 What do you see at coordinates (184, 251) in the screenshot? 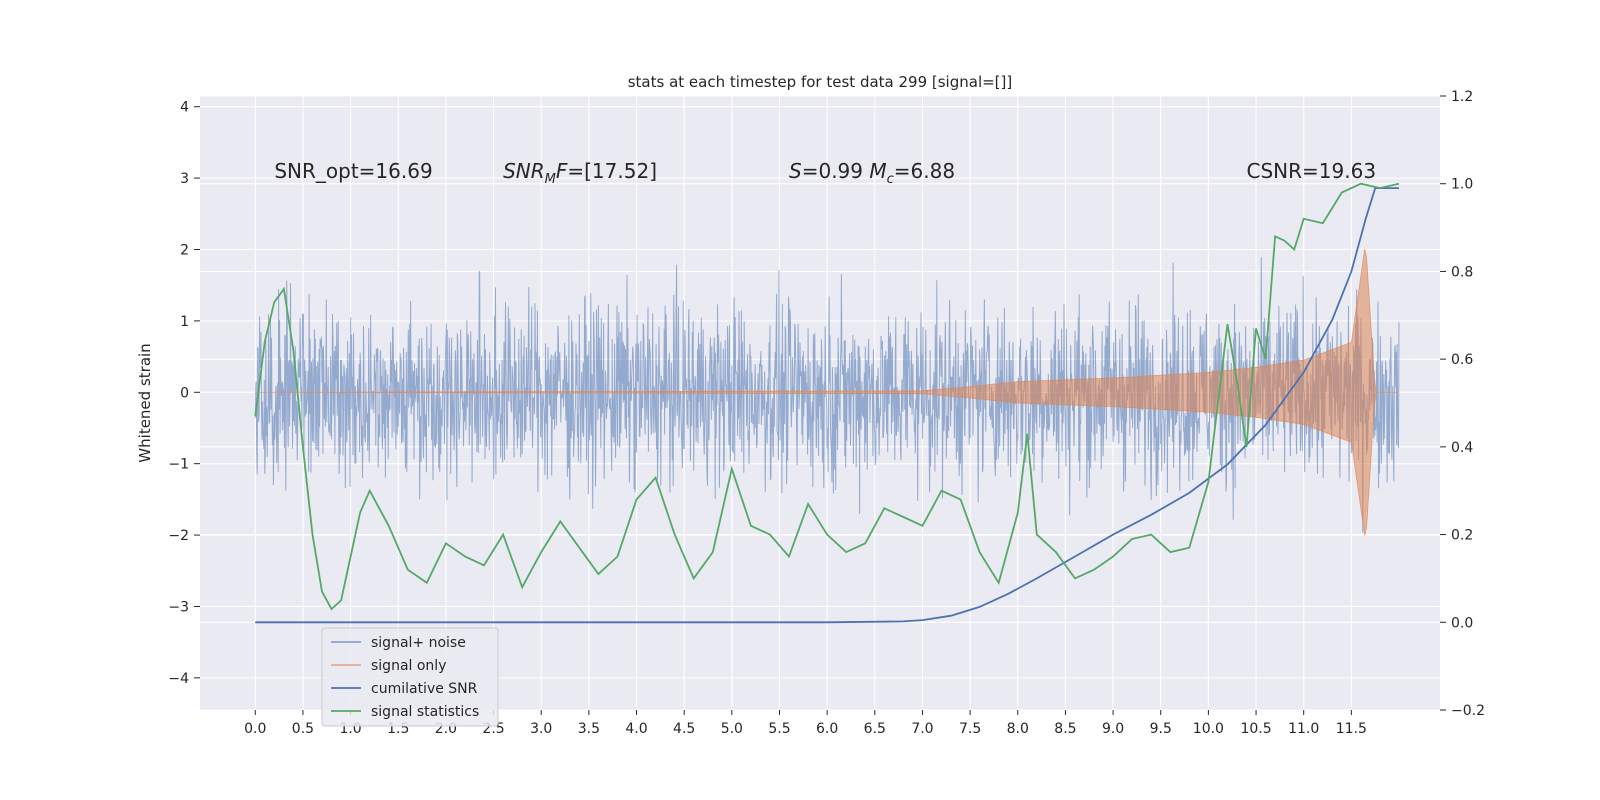
I see `y-tick-label: 2` at bounding box center [184, 251].